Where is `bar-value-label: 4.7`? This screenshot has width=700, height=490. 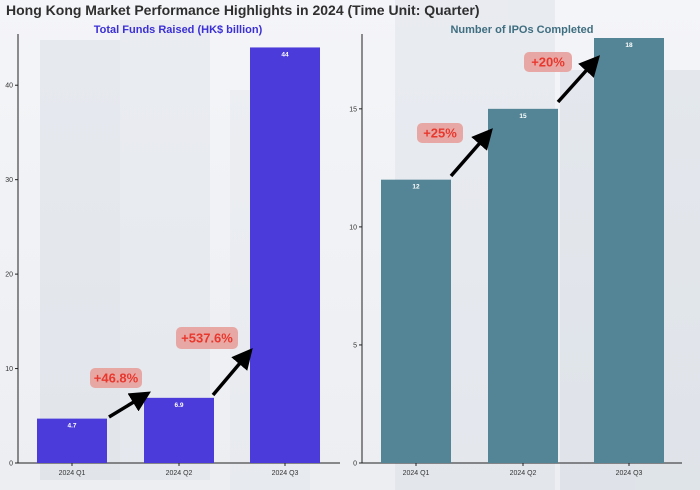
bar-value-label: 4.7 is located at coordinates (71, 426).